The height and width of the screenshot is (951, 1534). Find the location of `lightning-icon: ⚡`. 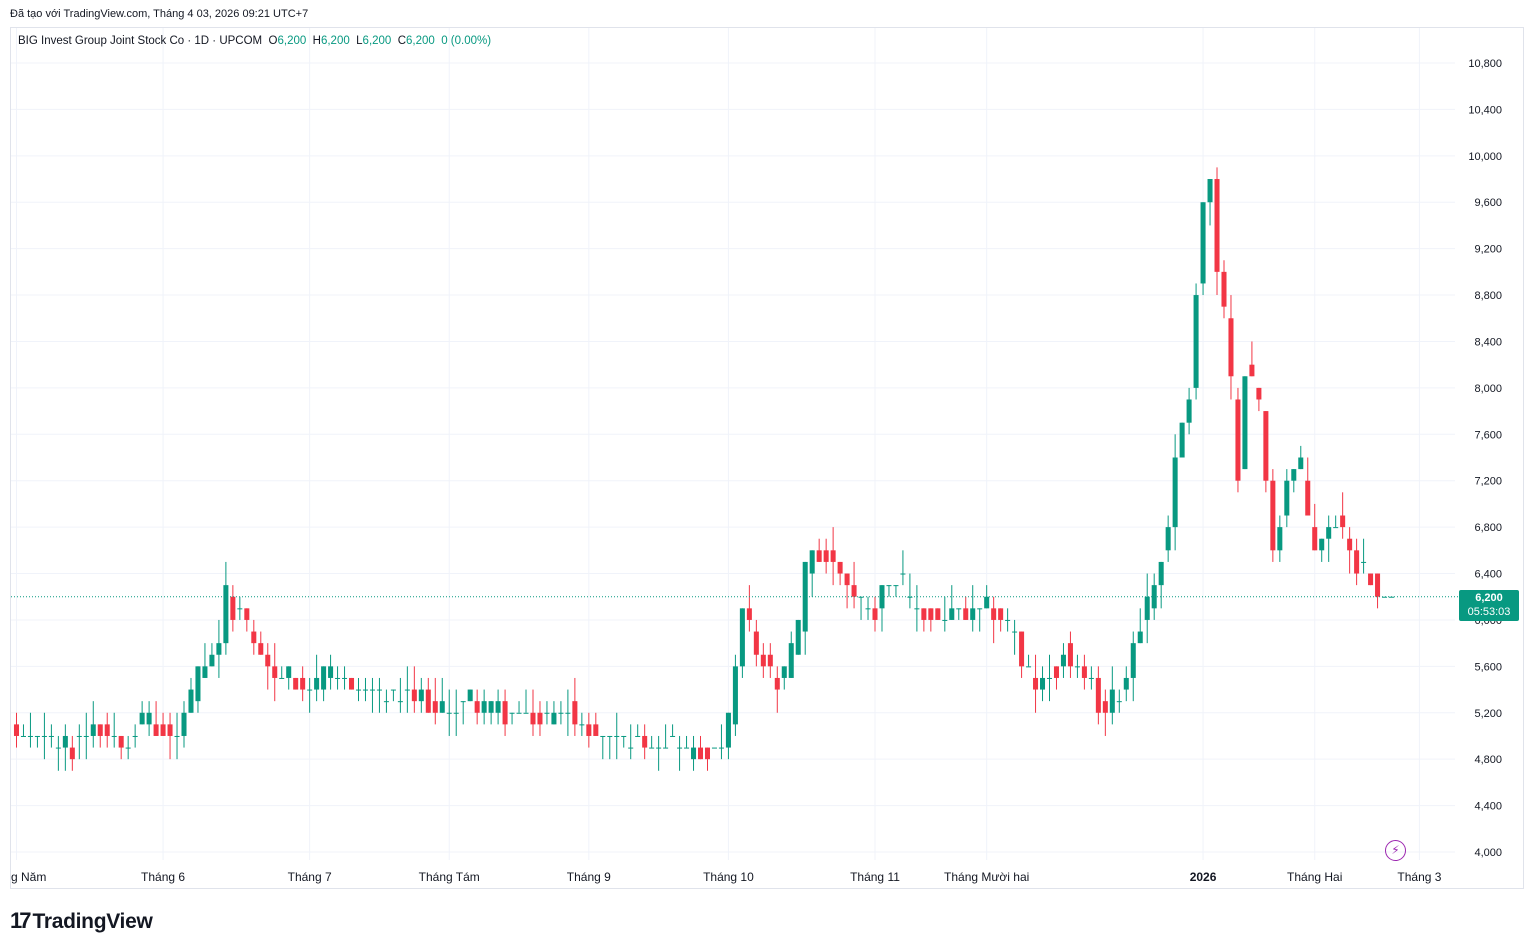

lightning-icon: ⚡ is located at coordinates (1395, 850).